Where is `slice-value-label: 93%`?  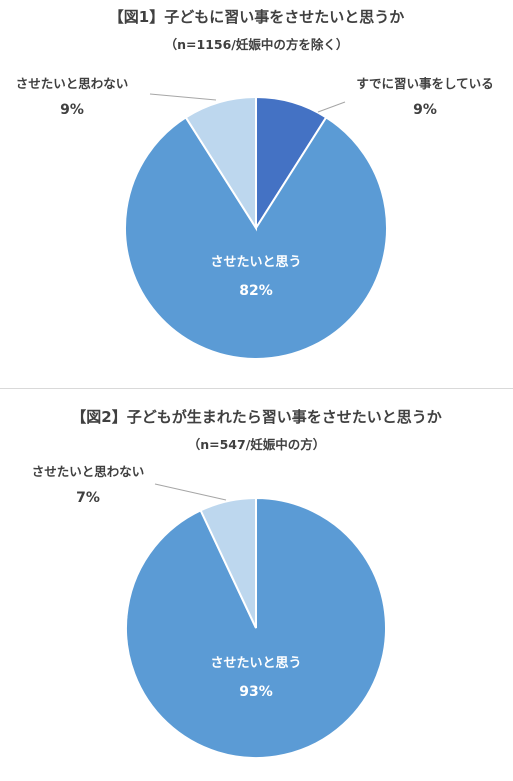 slice-value-label: 93% is located at coordinates (256, 692).